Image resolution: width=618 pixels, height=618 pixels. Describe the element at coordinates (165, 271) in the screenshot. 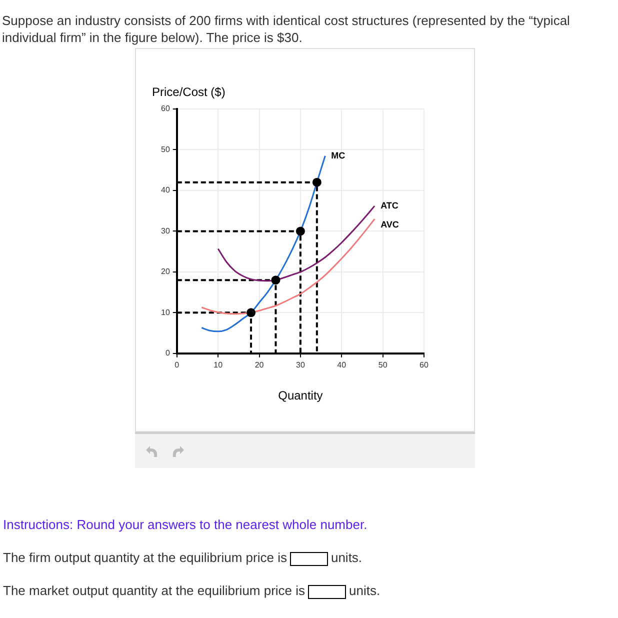

I see `y-tick-label: 20` at that location.